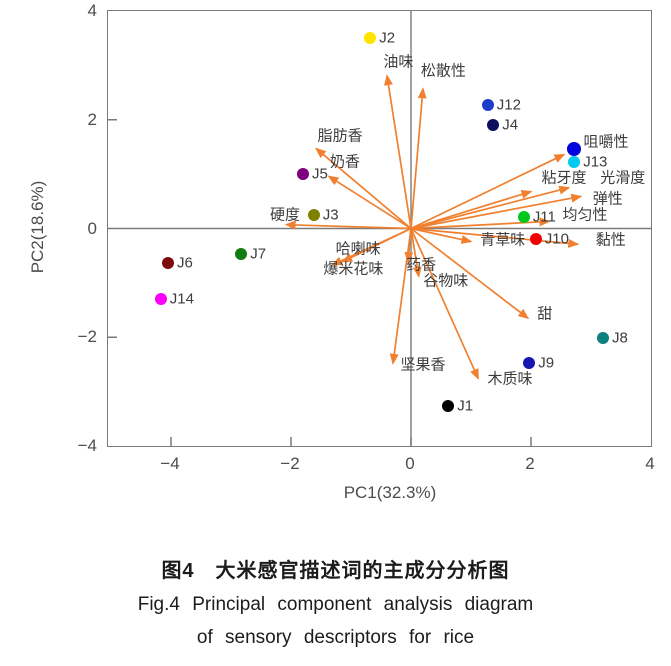  What do you see at coordinates (185, 263) in the screenshot?
I see `point-label-j6: J6` at bounding box center [185, 263].